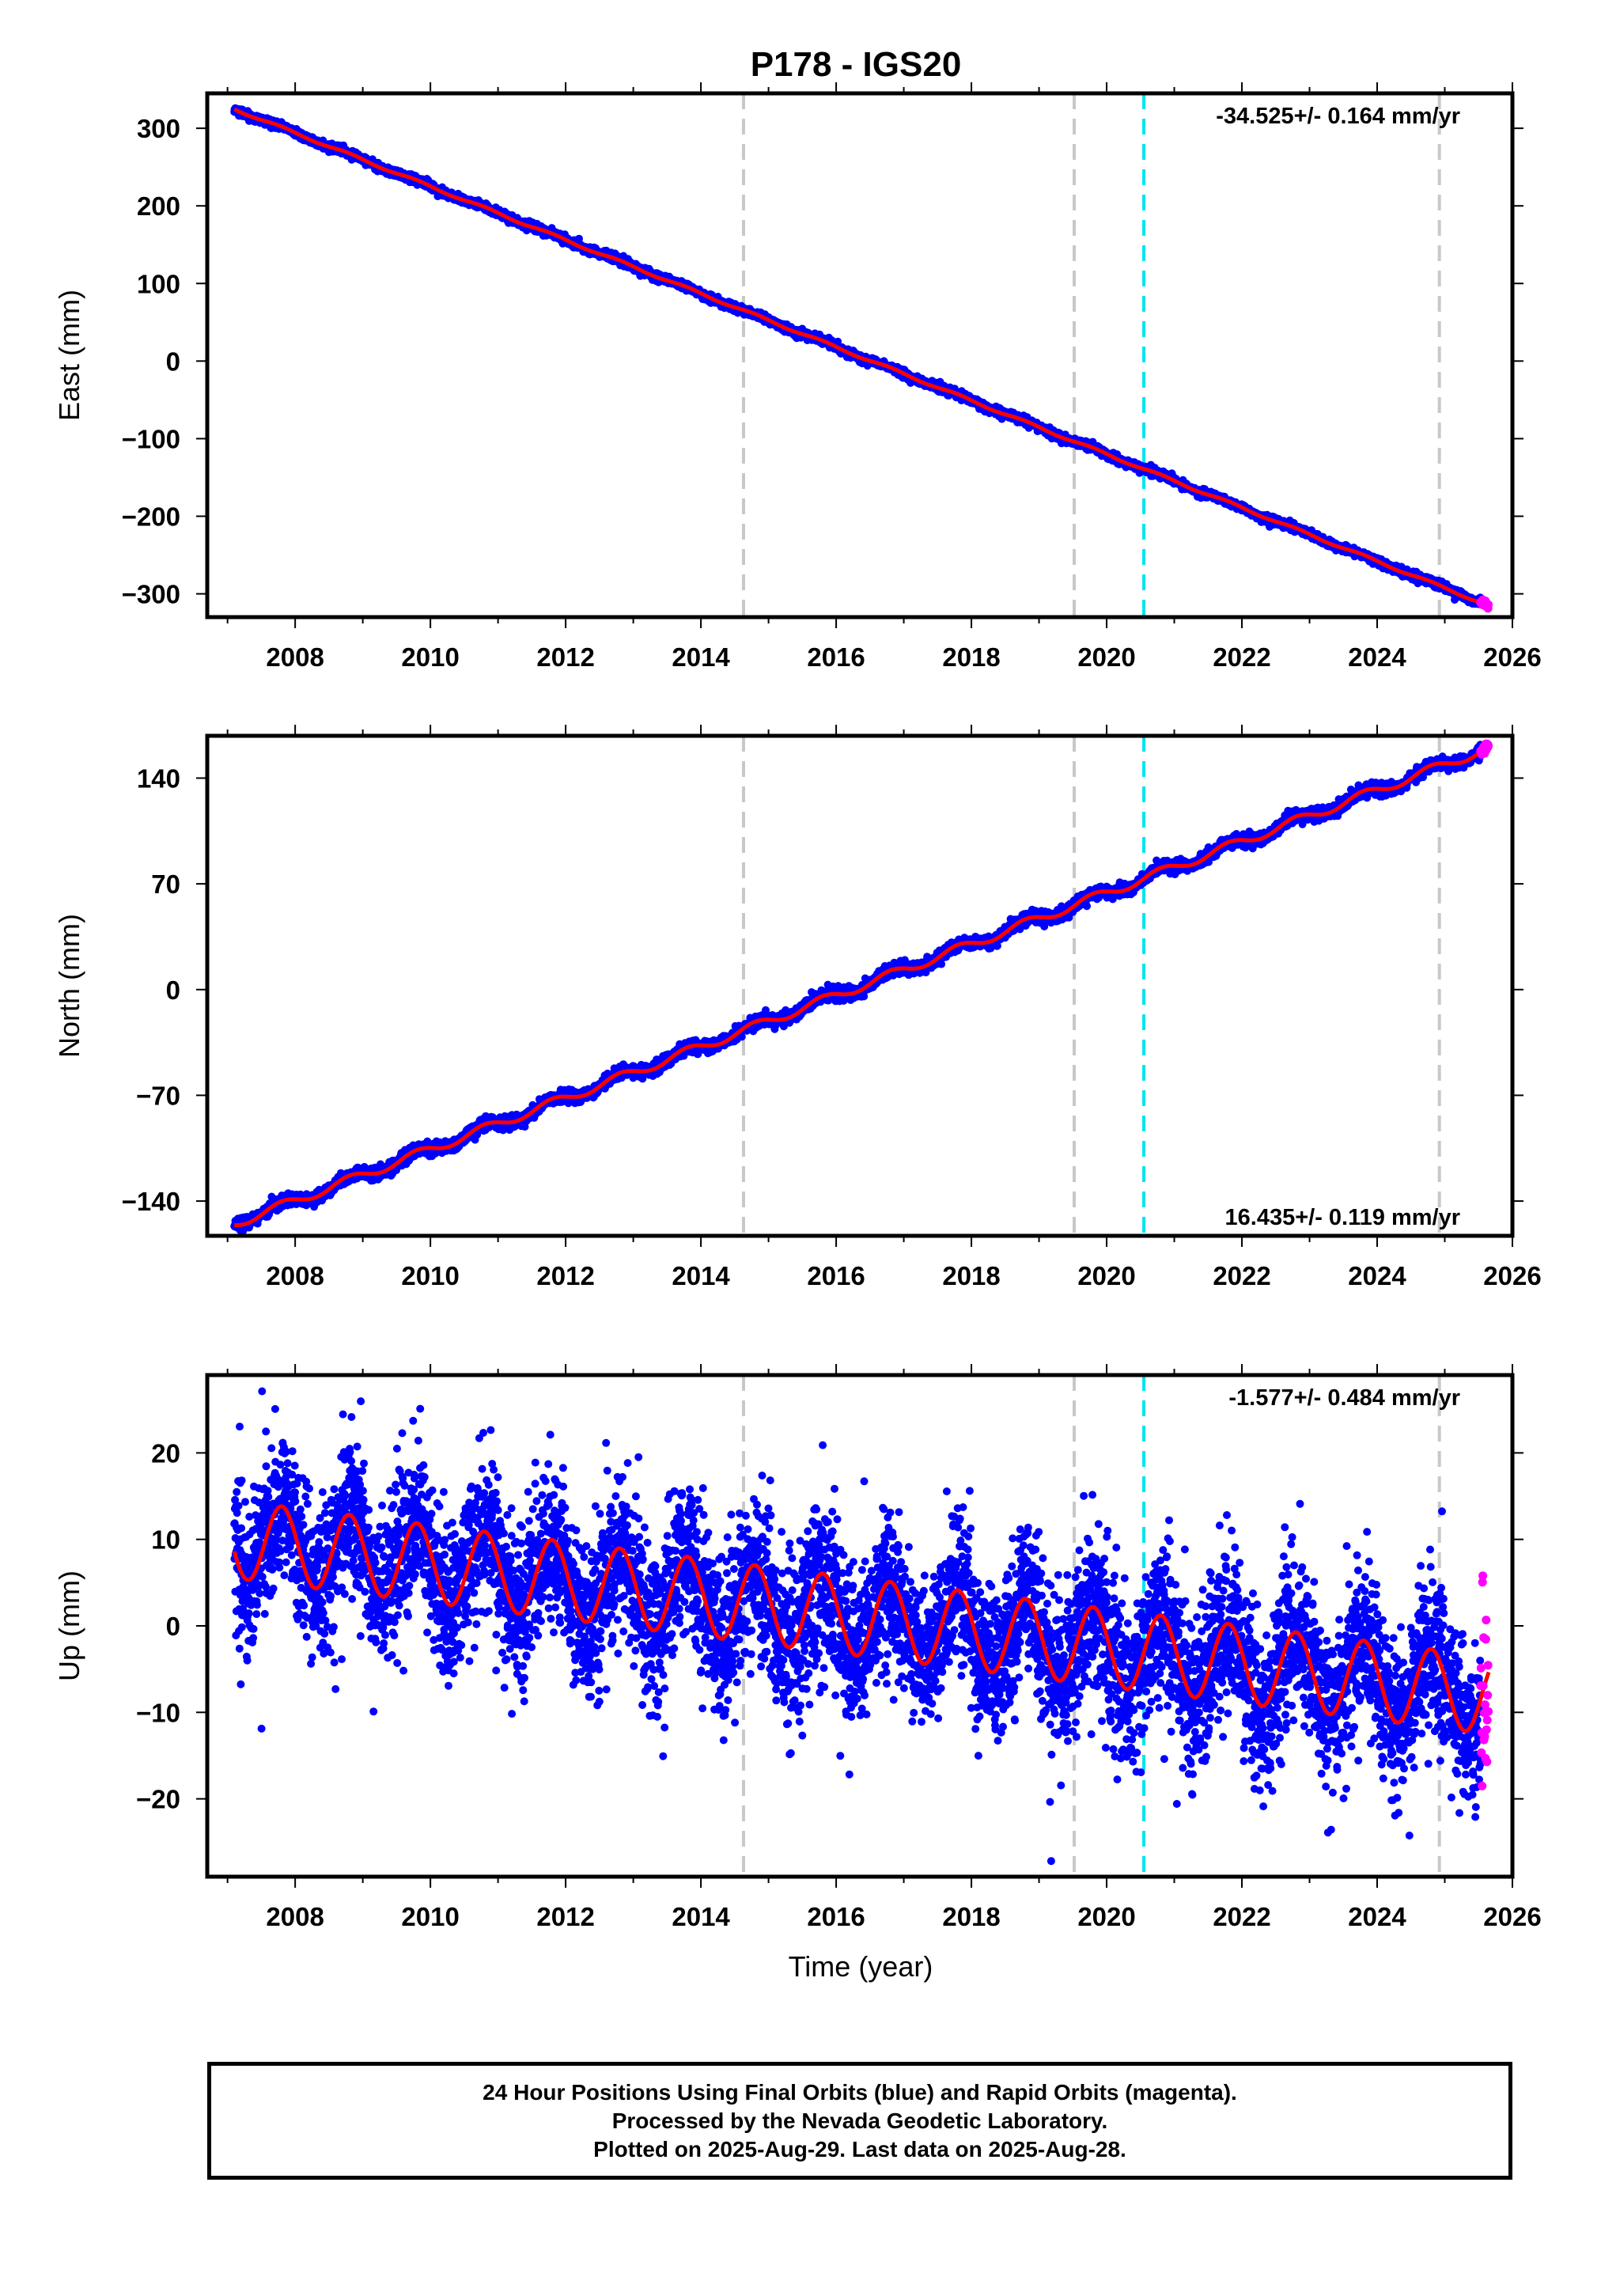 Image resolution: width=1601 pixels, height=2296 pixels. I want to click on rapid-orbit-points, so click(1484, 604).